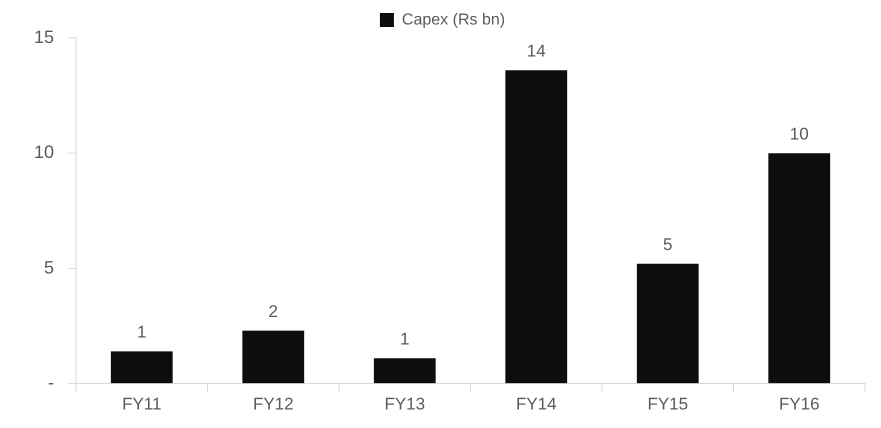 The width and height of the screenshot is (881, 428). I want to click on data-label: 2, so click(273, 311).